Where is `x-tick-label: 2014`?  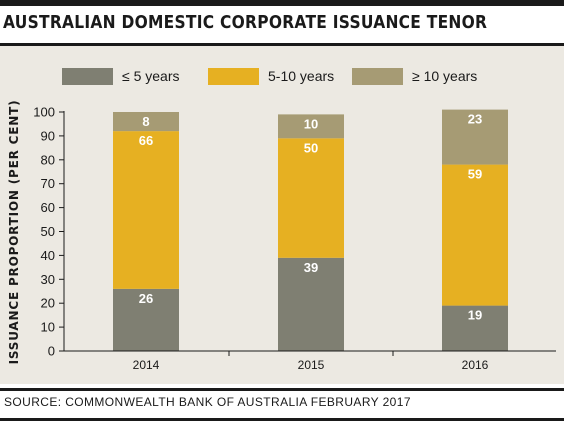
x-tick-label: 2014 is located at coordinates (146, 365).